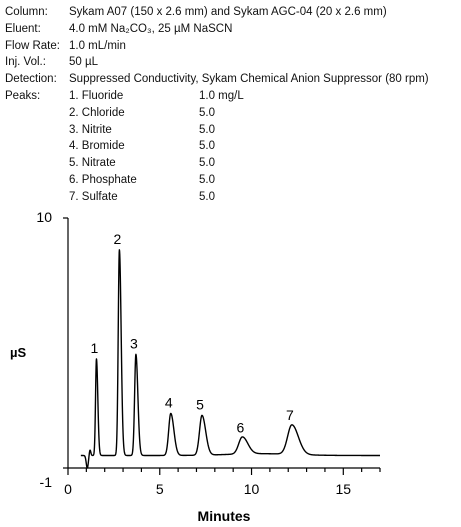  What do you see at coordinates (97, 112) in the screenshot?
I see `peak-name: 2. Chloride` at bounding box center [97, 112].